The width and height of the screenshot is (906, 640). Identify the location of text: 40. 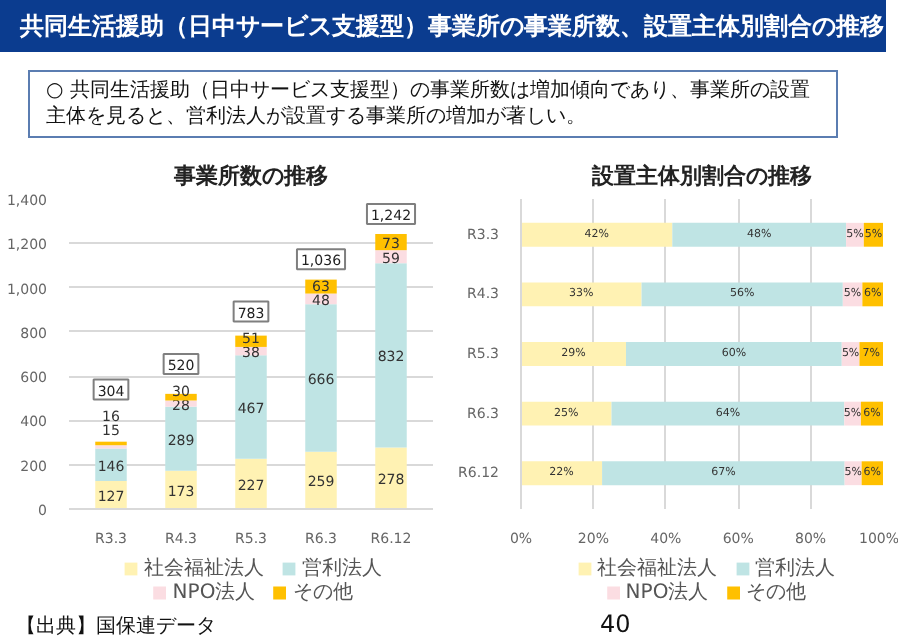
(616, 624).